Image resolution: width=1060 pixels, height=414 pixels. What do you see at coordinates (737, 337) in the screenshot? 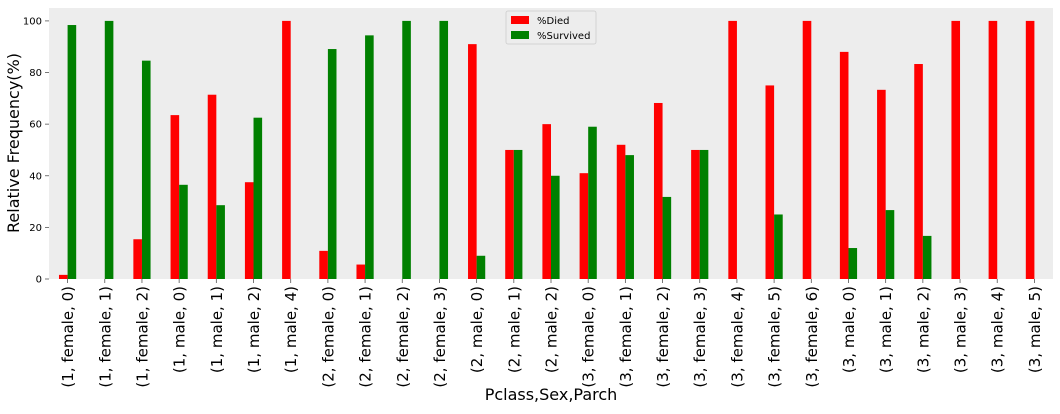
I see `x-tick-label: (3, female, 4)` at bounding box center [737, 337].